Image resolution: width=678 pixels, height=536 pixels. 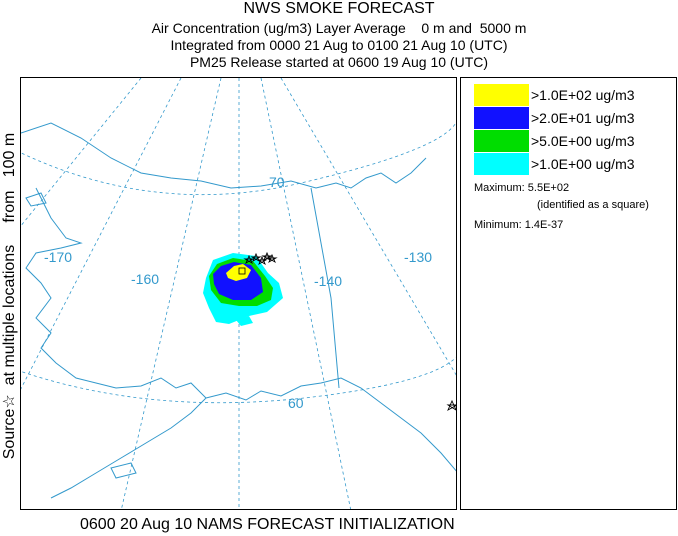 What do you see at coordinates (238, 281) in the screenshot?
I see `plume-blue` at bounding box center [238, 281].